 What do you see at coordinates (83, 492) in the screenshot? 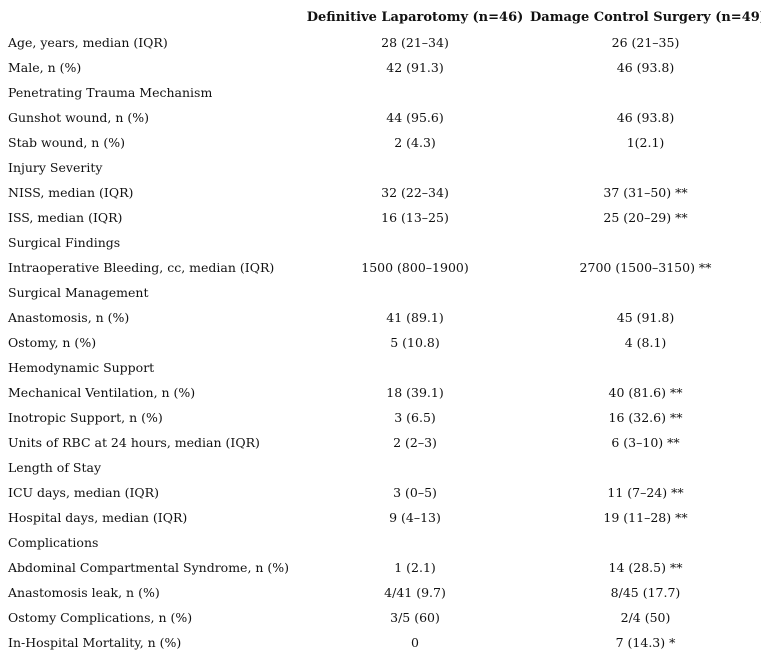
I see `row-label: ICU days, median (IQR)` at bounding box center [83, 492].